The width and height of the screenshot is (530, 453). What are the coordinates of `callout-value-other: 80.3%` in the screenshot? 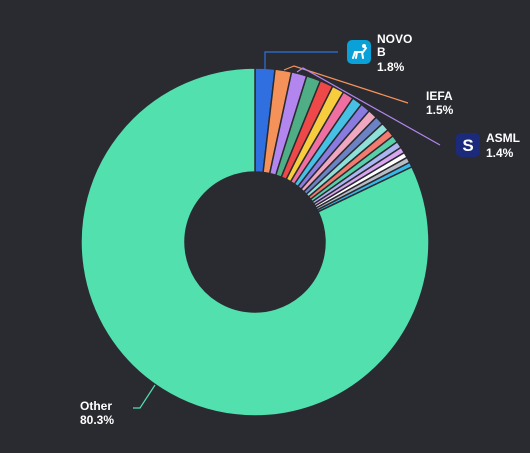 It's located at (97, 420).